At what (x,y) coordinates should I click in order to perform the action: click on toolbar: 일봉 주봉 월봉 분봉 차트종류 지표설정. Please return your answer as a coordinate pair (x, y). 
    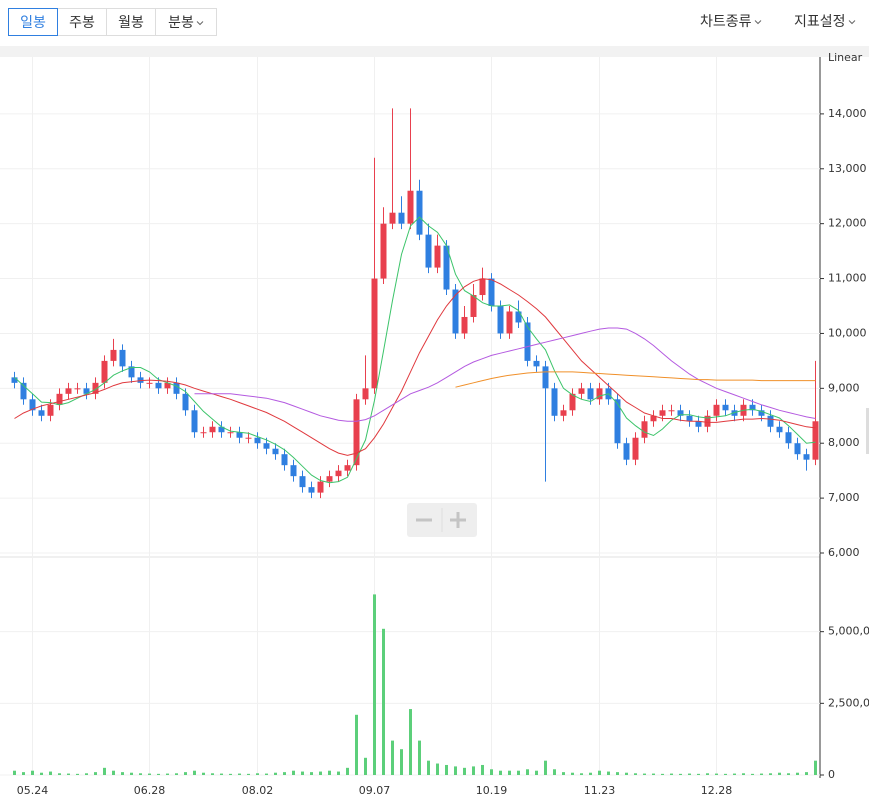
    Looking at the image, I should click on (434, 23).